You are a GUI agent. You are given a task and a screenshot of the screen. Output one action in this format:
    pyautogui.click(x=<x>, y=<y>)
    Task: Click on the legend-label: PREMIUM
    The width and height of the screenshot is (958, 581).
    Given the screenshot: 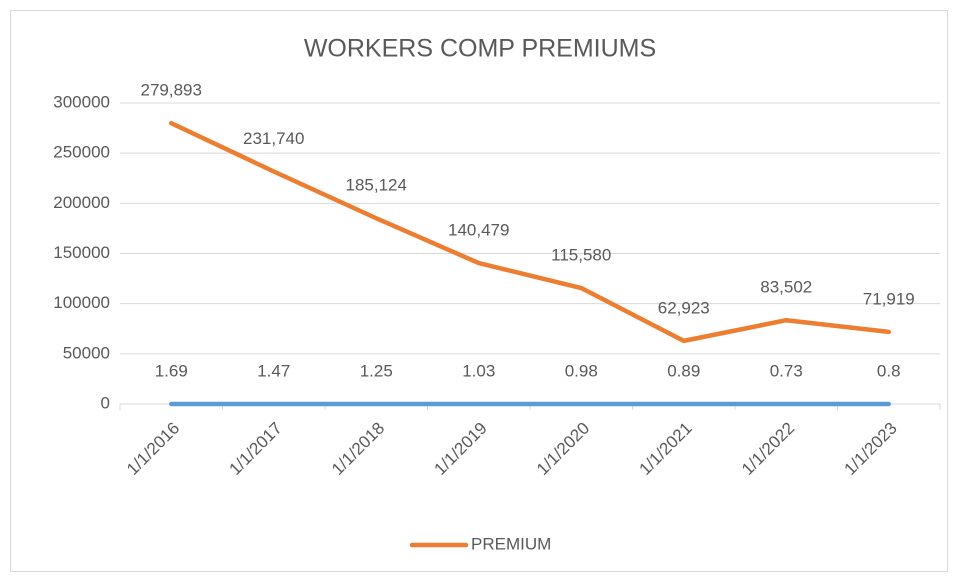 What is the action you would take?
    pyautogui.click(x=511, y=543)
    